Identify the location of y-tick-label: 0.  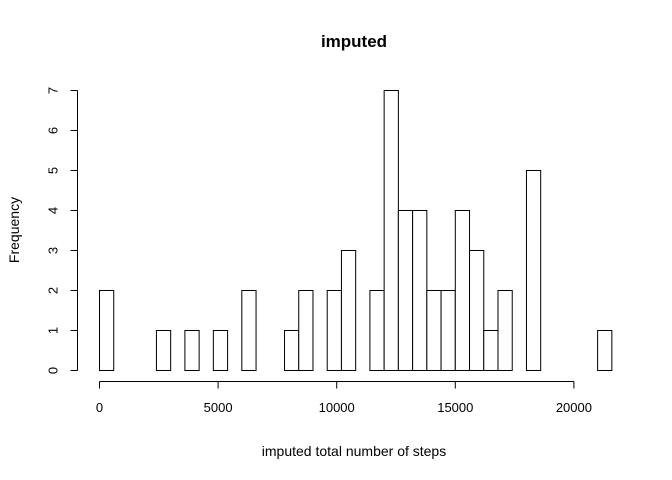
(52, 370).